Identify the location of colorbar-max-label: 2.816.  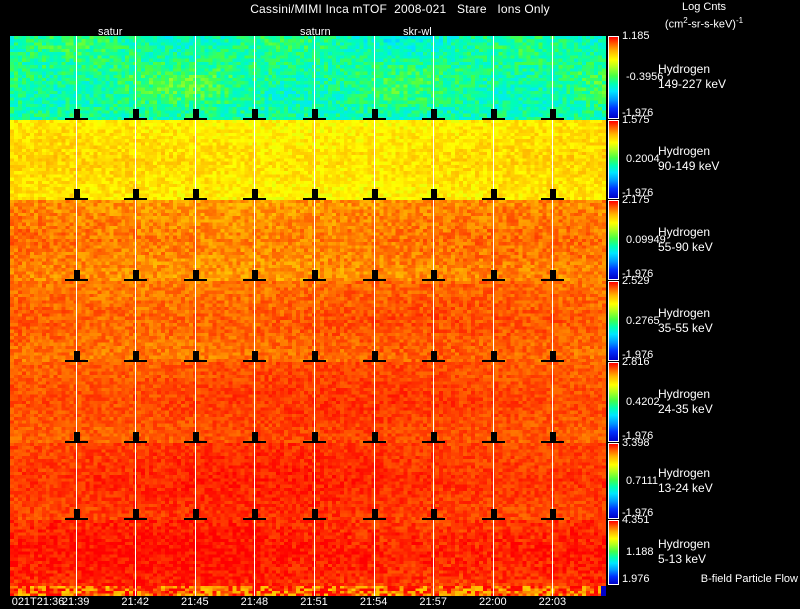
(636, 362).